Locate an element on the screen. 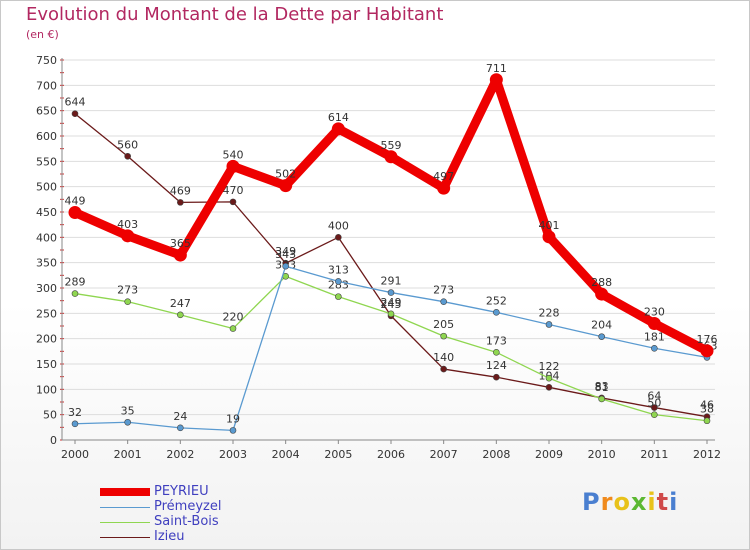 This screenshot has width=750, height=550. y-tick-label: 500 is located at coordinates (46, 187).